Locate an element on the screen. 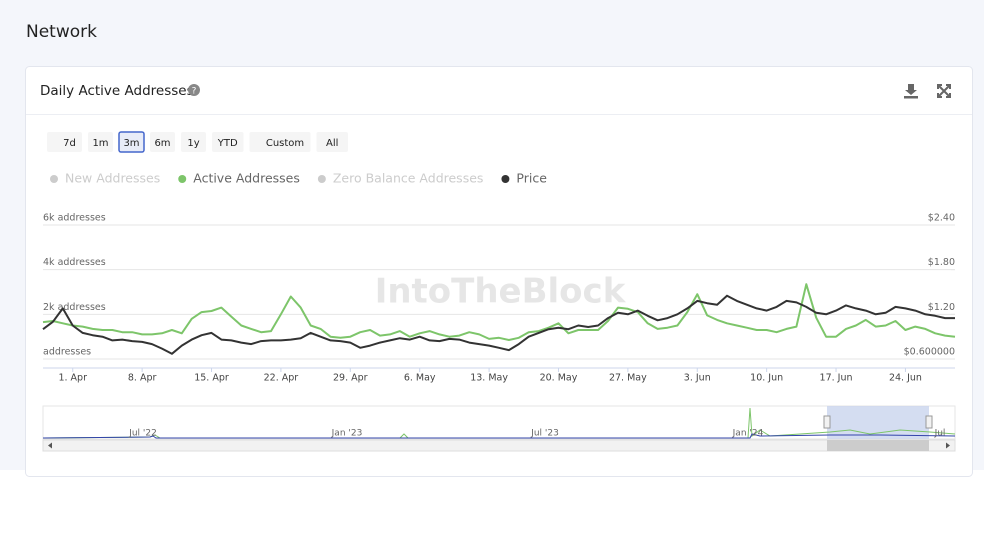 The width and height of the screenshot is (984, 558). x-tick-label: 13. May is located at coordinates (489, 378).